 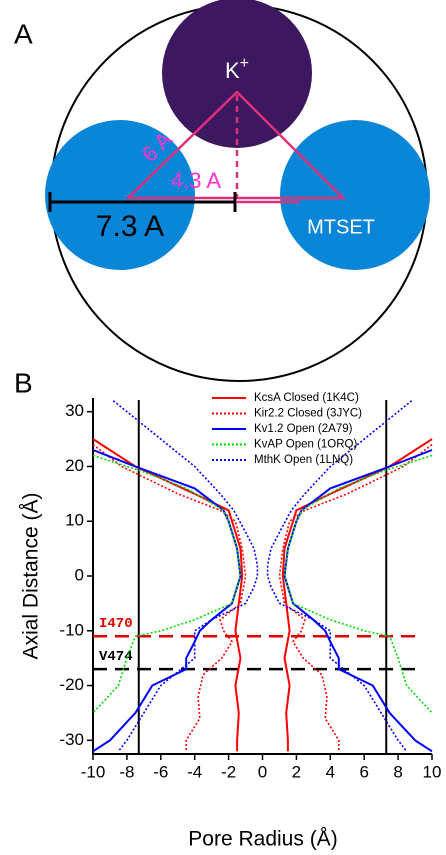 I want to click on legend-label: MthK Open (1LNQ), so click(x=303, y=460).